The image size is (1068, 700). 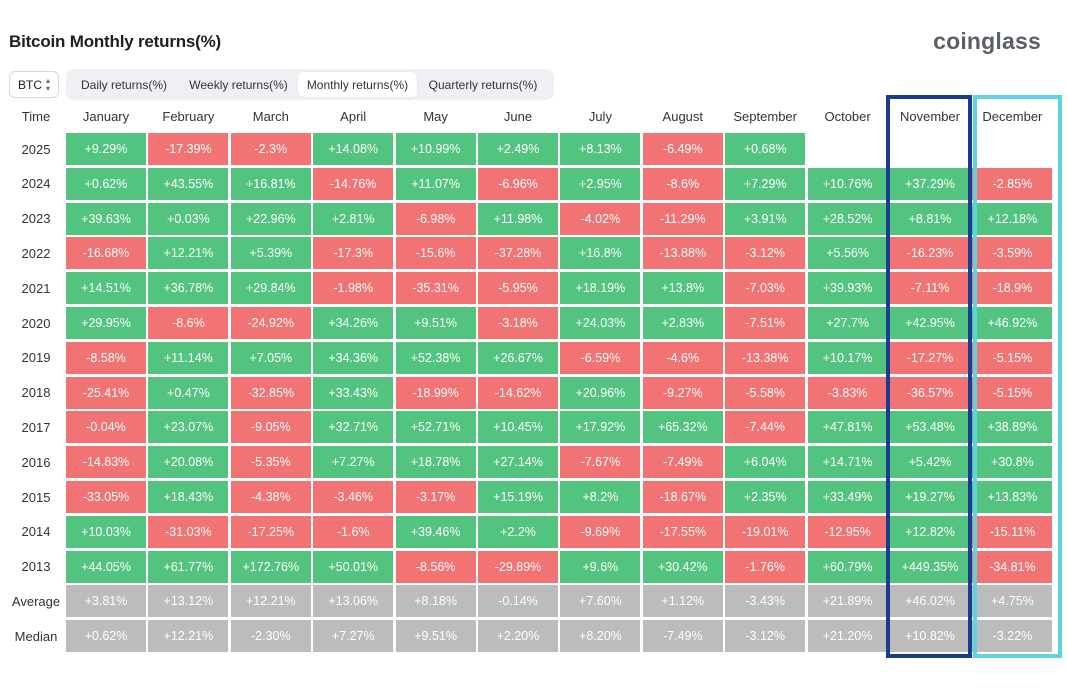 What do you see at coordinates (36, 462) in the screenshot?
I see `row-label-2016: 2016` at bounding box center [36, 462].